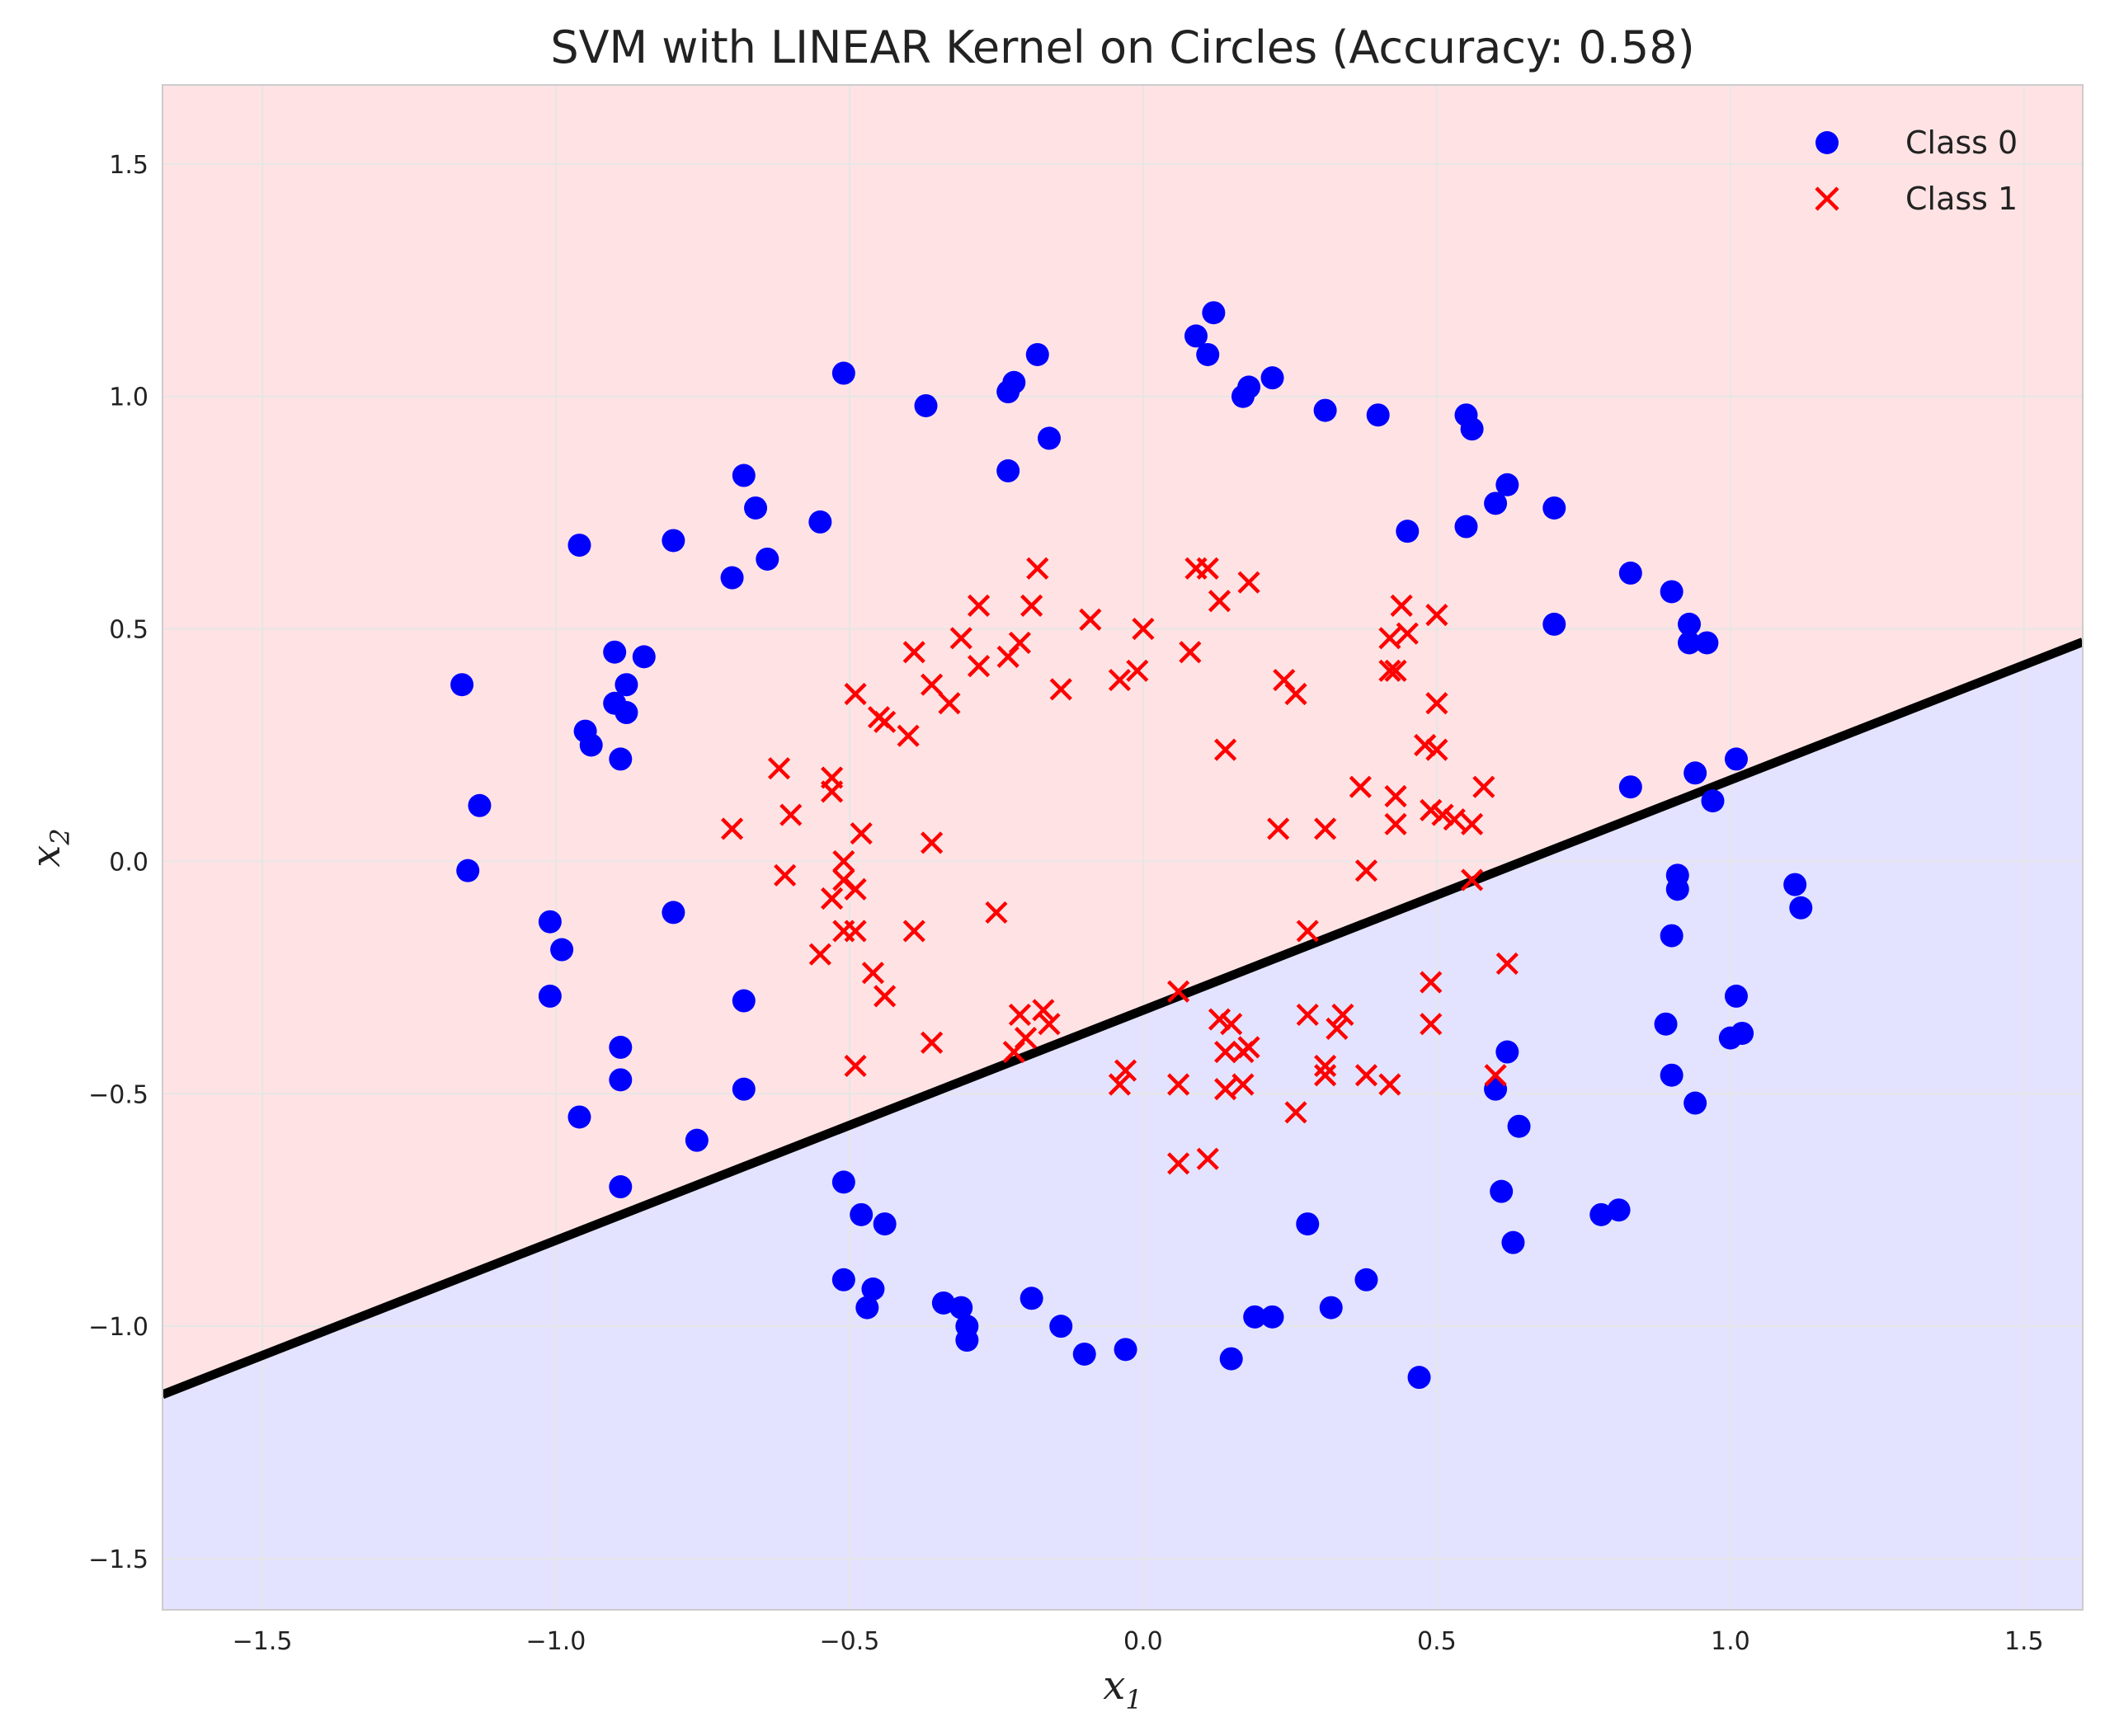 The height and width of the screenshot is (1736, 2105). Describe the element at coordinates (556, 1641) in the screenshot. I see `x-tick-label: −1.0` at that location.